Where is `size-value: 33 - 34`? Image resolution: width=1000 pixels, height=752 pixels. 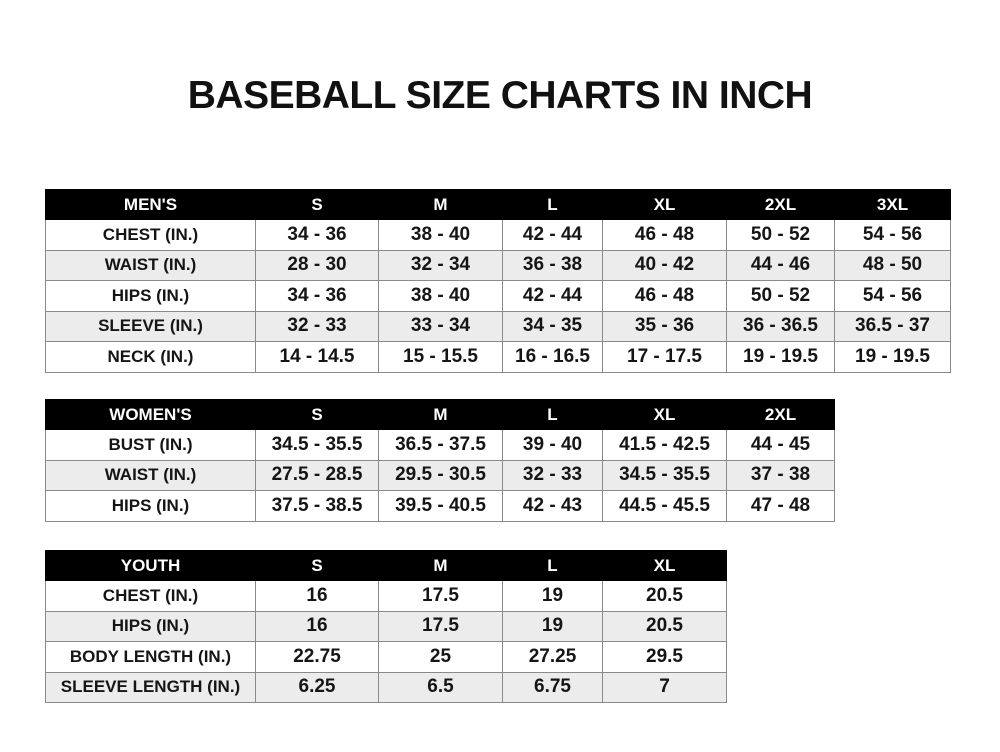
size-value: 33 - 34 is located at coordinates (440, 326).